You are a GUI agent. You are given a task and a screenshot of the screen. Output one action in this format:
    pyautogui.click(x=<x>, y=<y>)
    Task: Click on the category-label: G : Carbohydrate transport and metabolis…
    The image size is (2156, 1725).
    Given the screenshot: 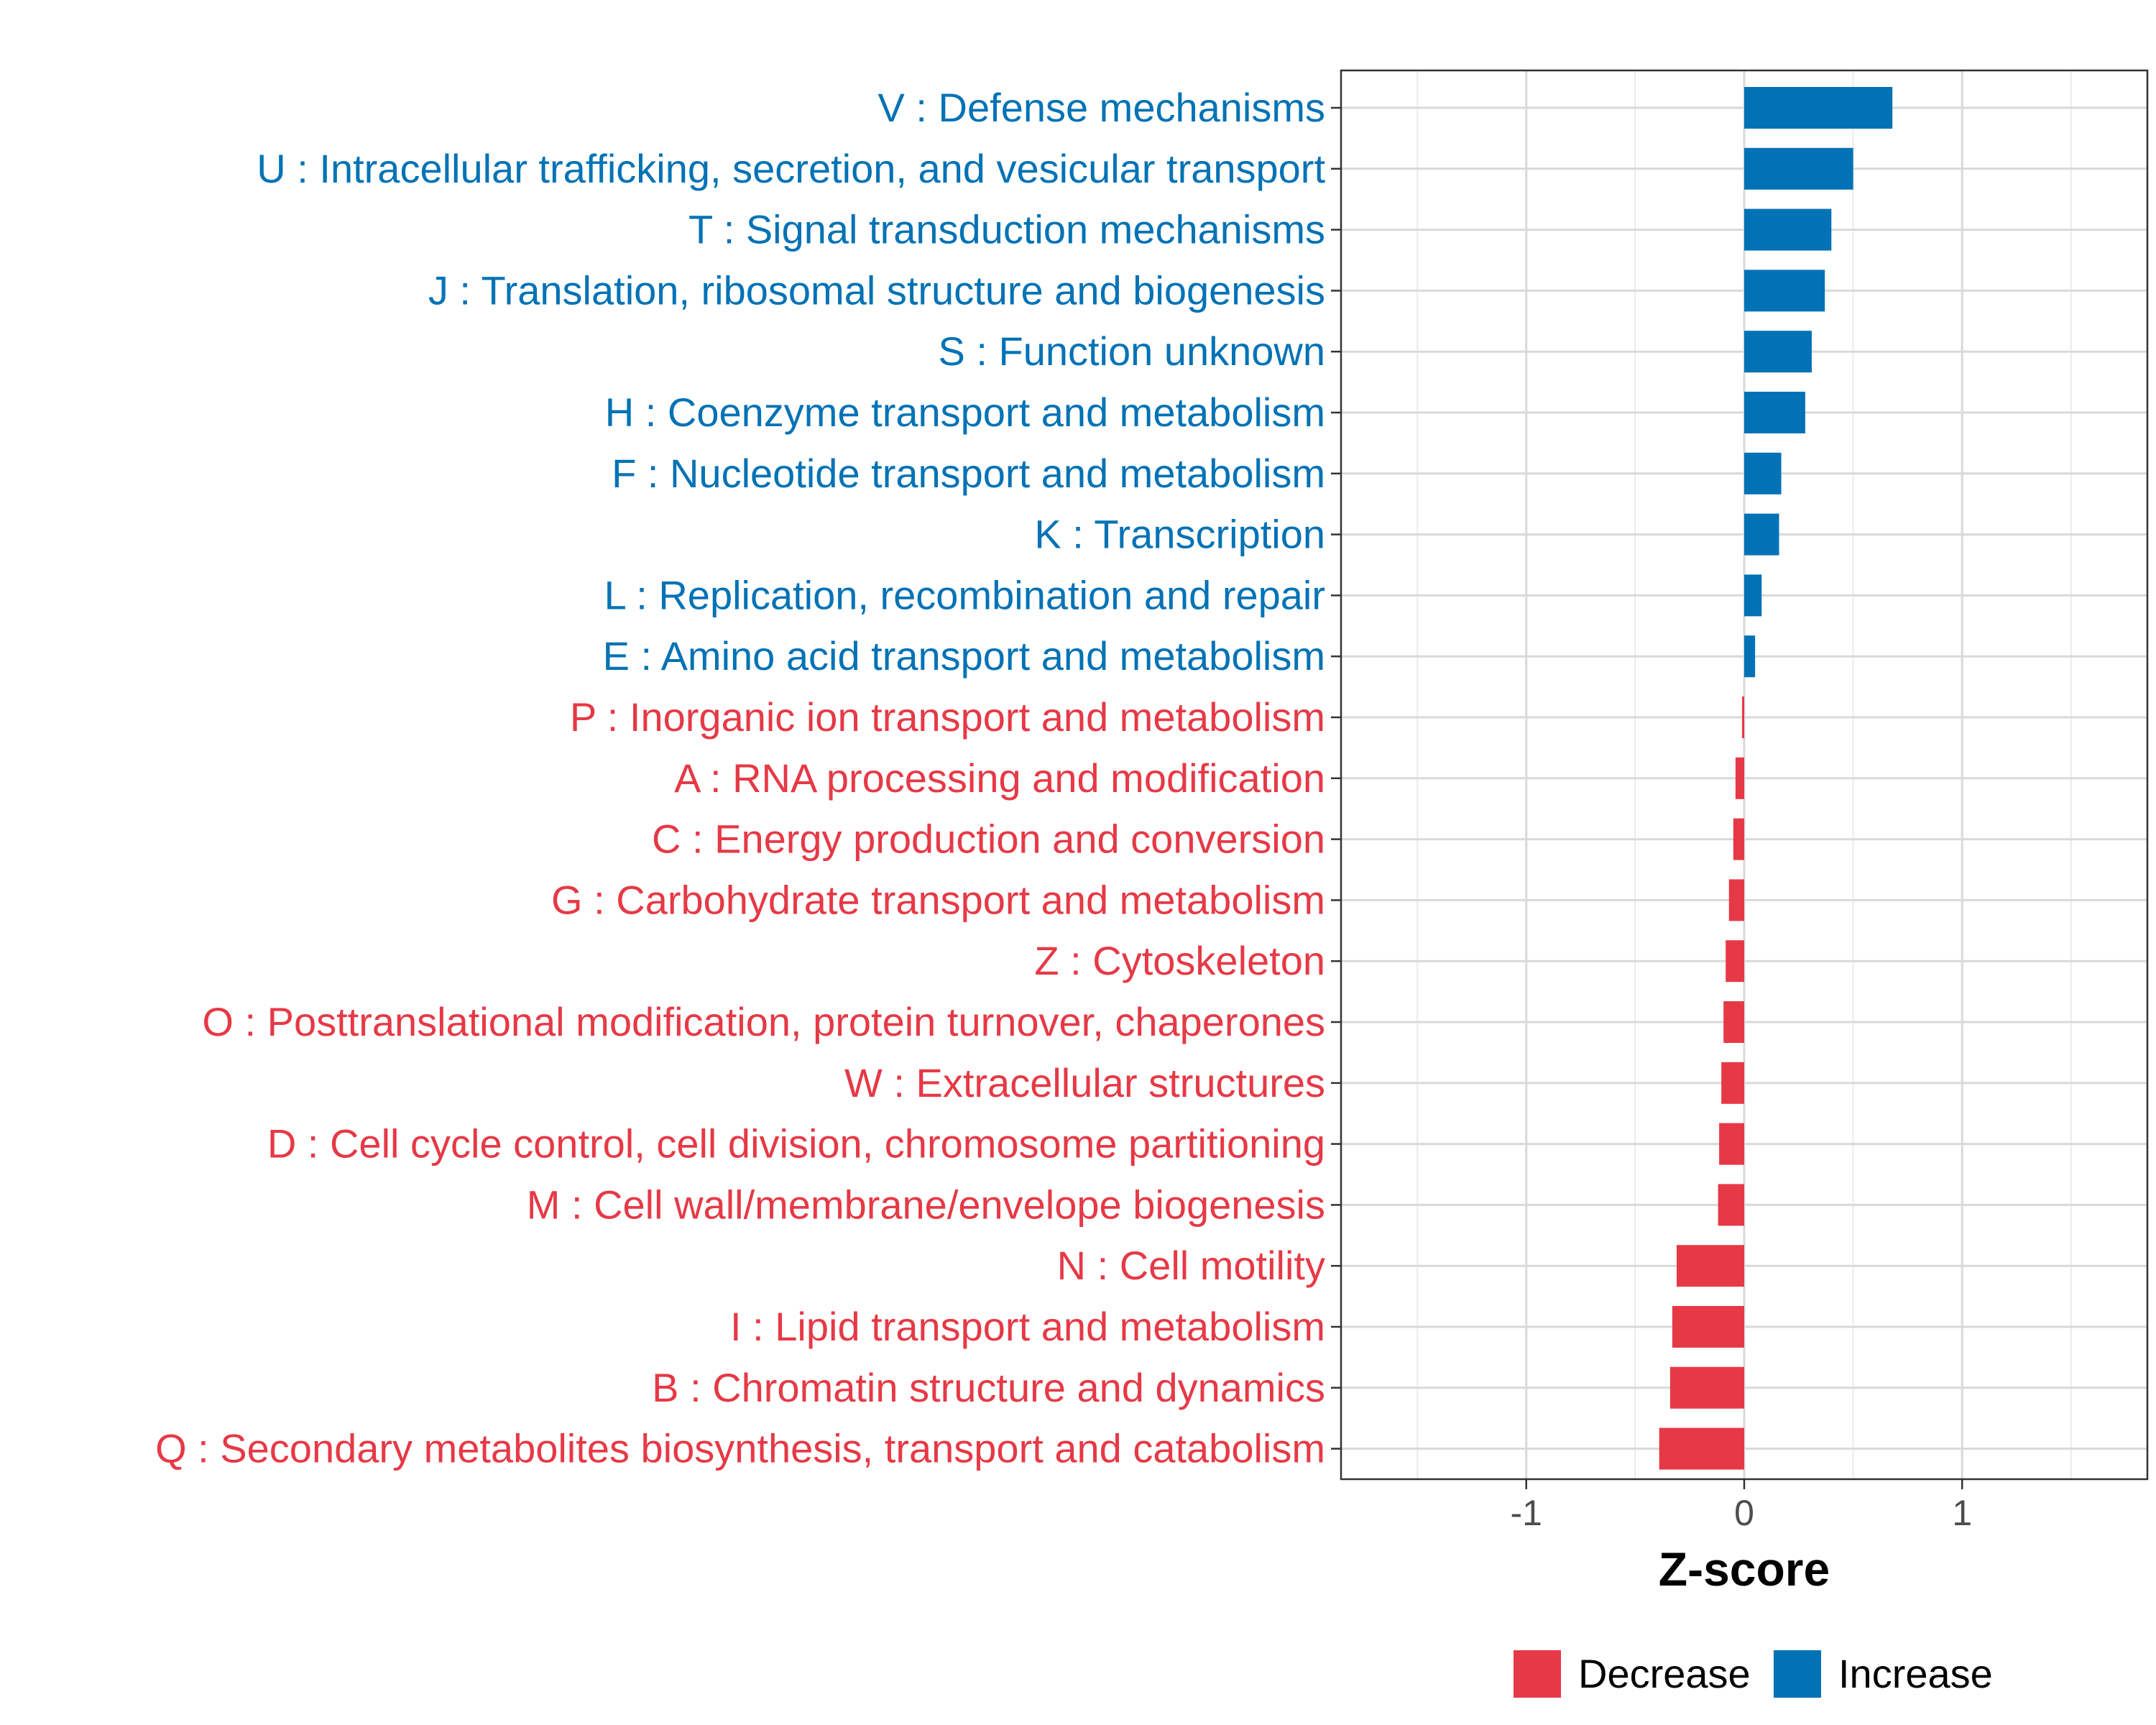 What is the action you would take?
    pyautogui.click(x=938, y=899)
    